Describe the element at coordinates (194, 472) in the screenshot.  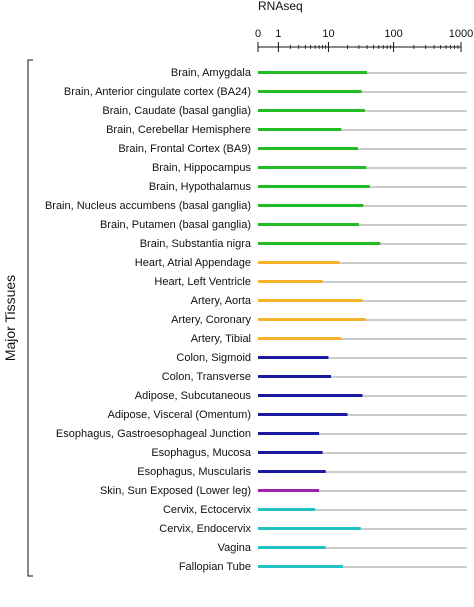
I see `category-label: Esophagus, Muscularis` at that location.